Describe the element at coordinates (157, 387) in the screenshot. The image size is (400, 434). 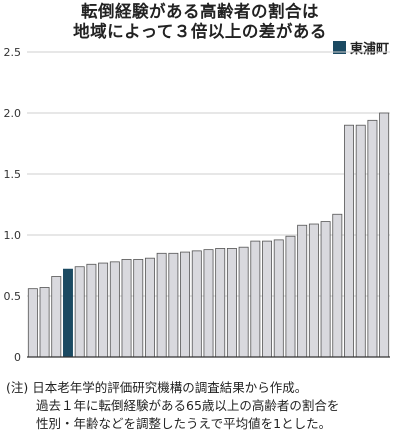
I see `footnote-line-1: (注) 日本老年学的評価研究機構の調査結果から作成。` at that location.